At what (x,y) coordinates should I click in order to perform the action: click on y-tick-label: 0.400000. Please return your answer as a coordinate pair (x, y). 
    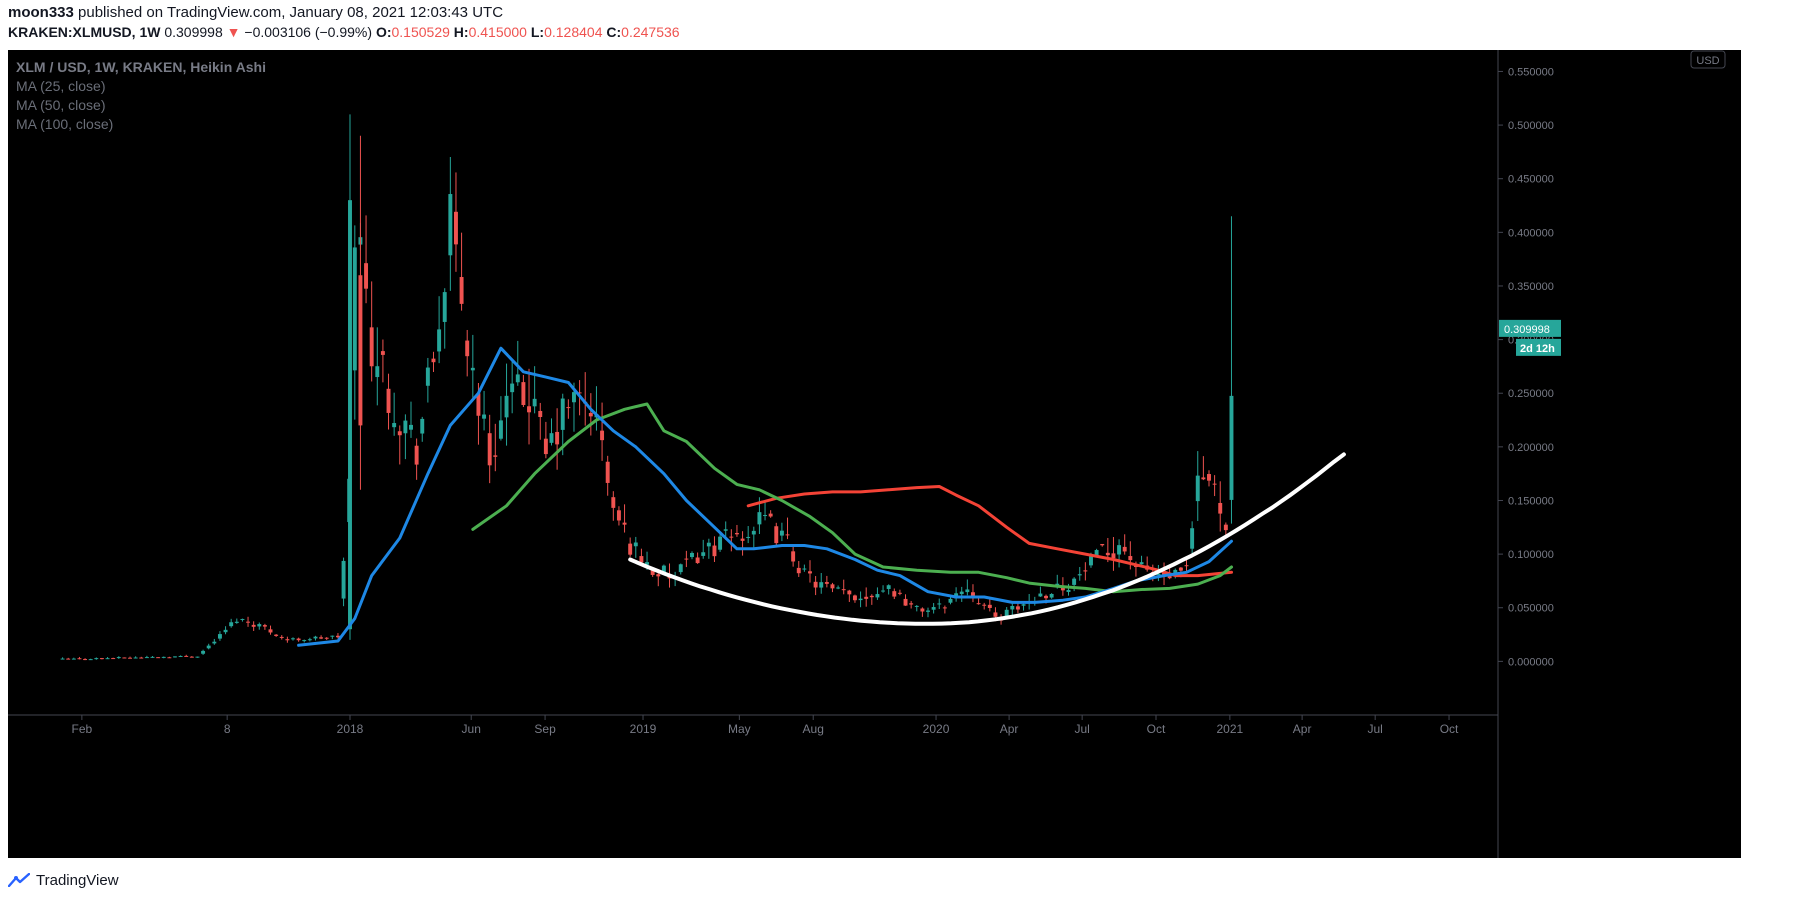
    Looking at the image, I should click on (1531, 233).